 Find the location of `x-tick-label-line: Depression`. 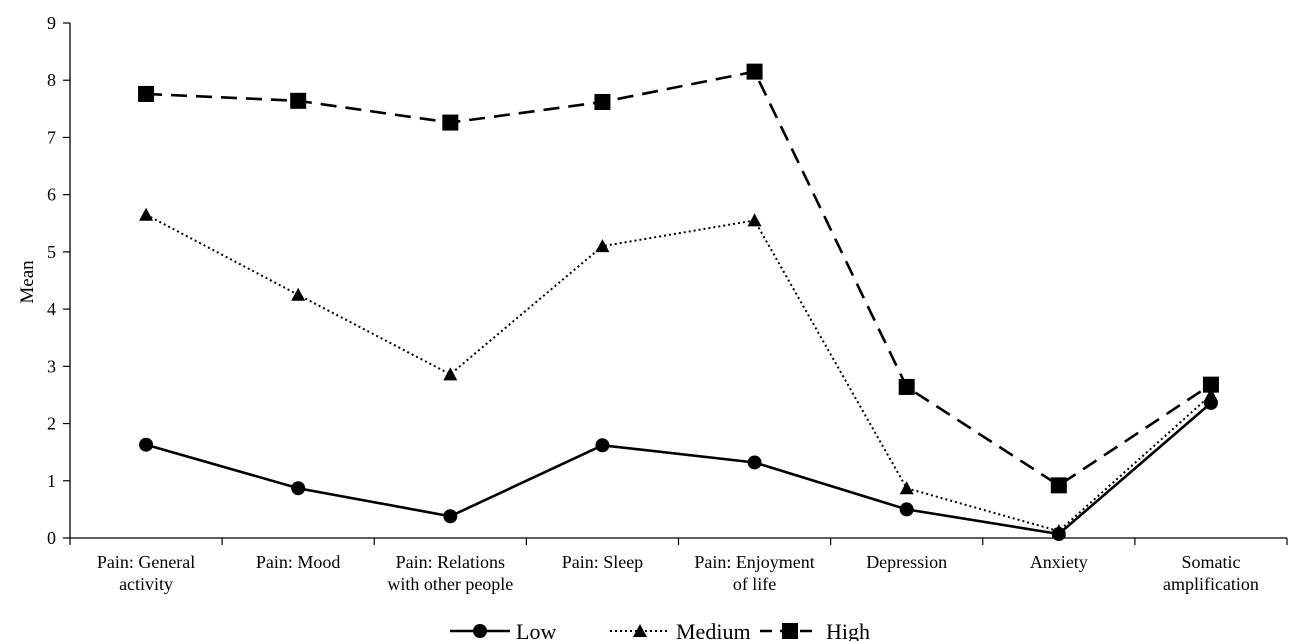

x-tick-label-line: Depression is located at coordinates (906, 562).